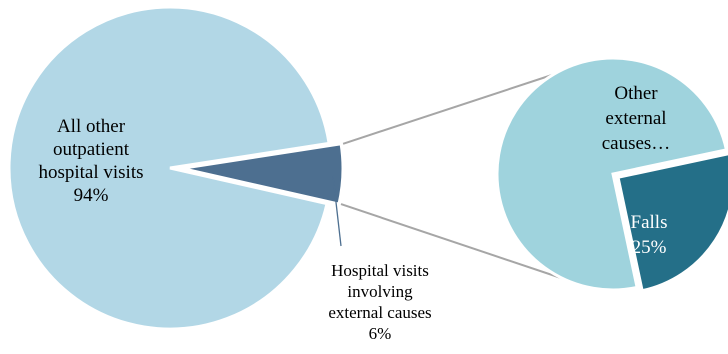 The height and width of the screenshot is (354, 728). Describe the element at coordinates (450, 108) in the screenshot. I see `connector-line-top` at that location.